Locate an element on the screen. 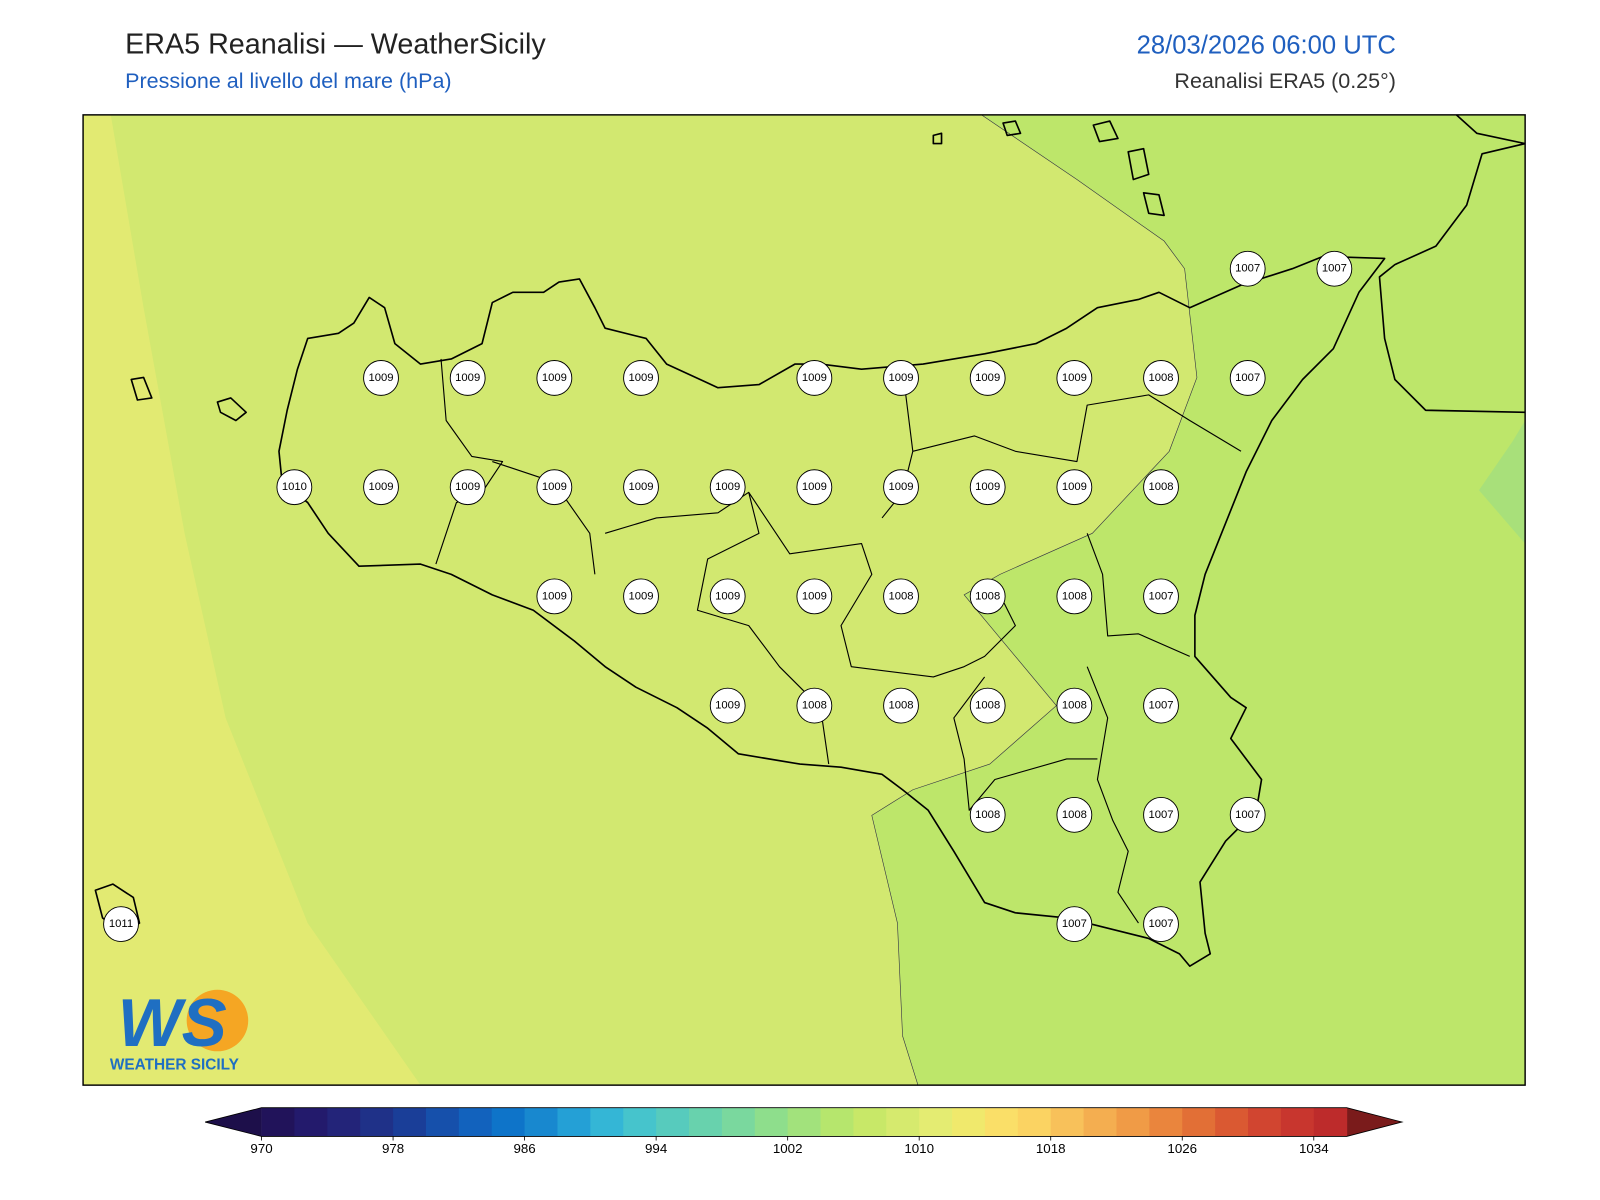  colorbar-tick-label: 1002 is located at coordinates (788, 1148).